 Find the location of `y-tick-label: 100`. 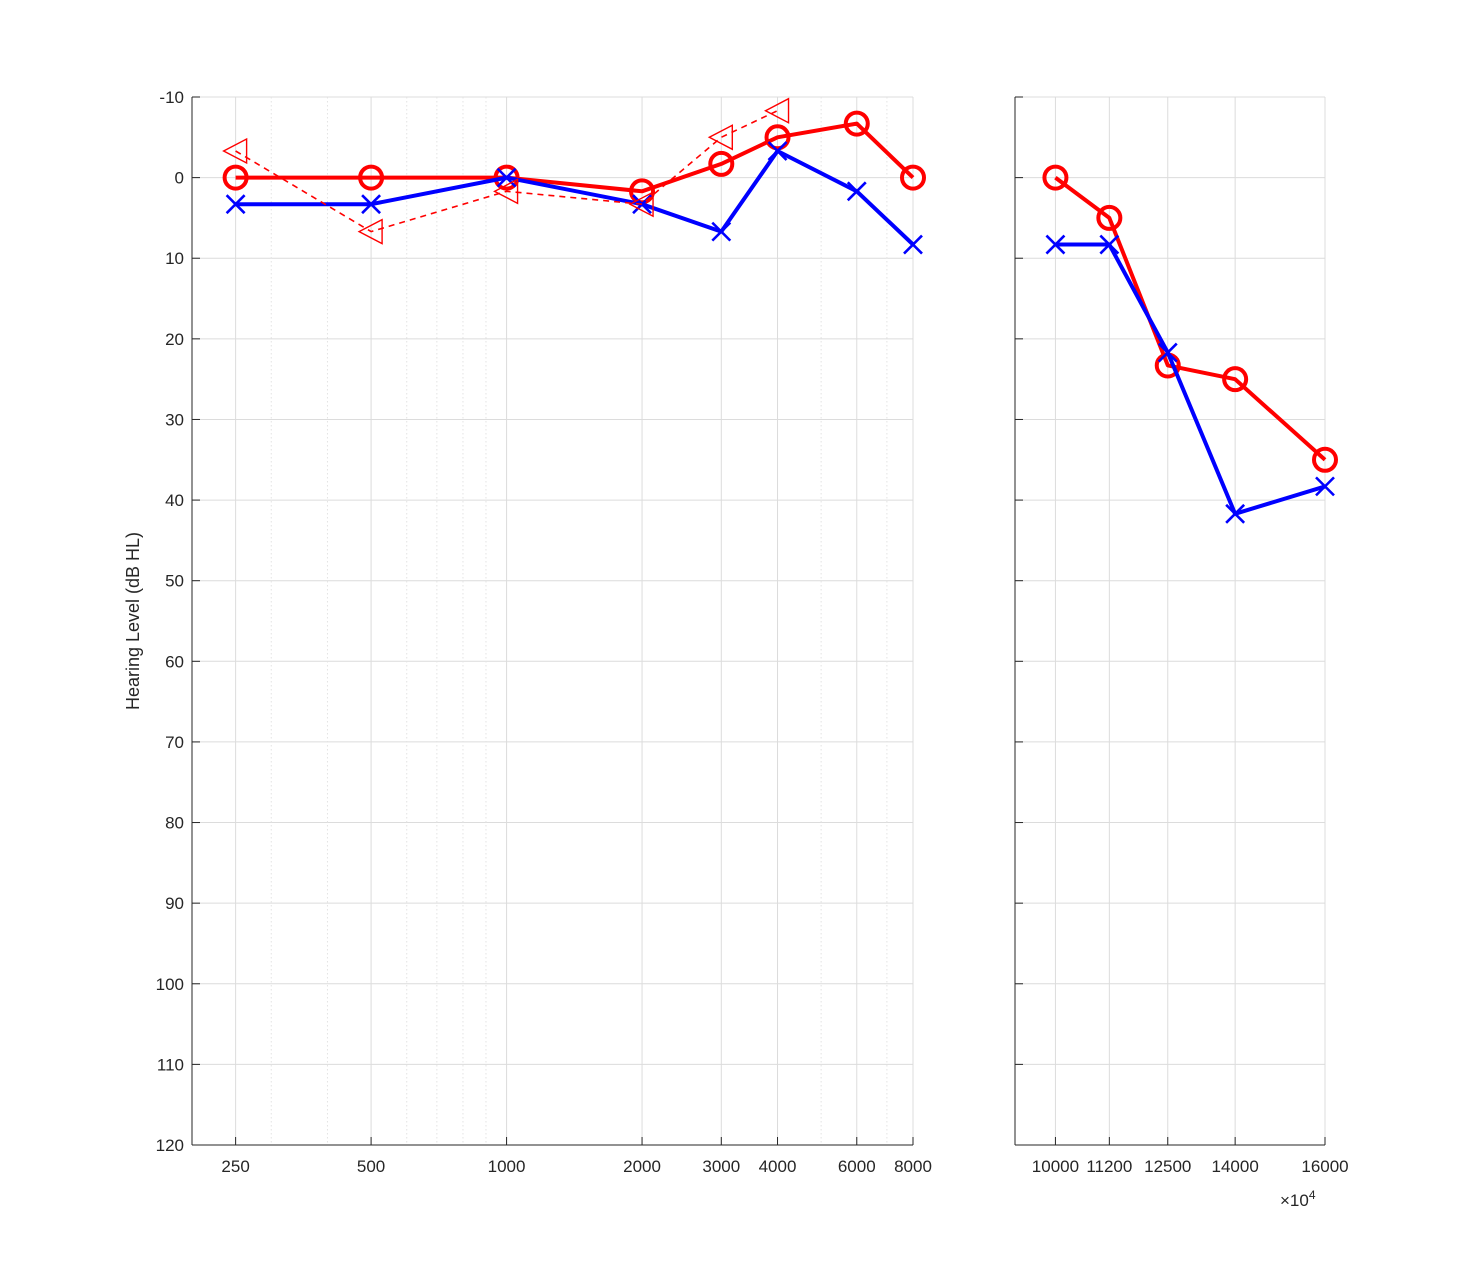

y-tick-label: 100 is located at coordinates (170, 984).